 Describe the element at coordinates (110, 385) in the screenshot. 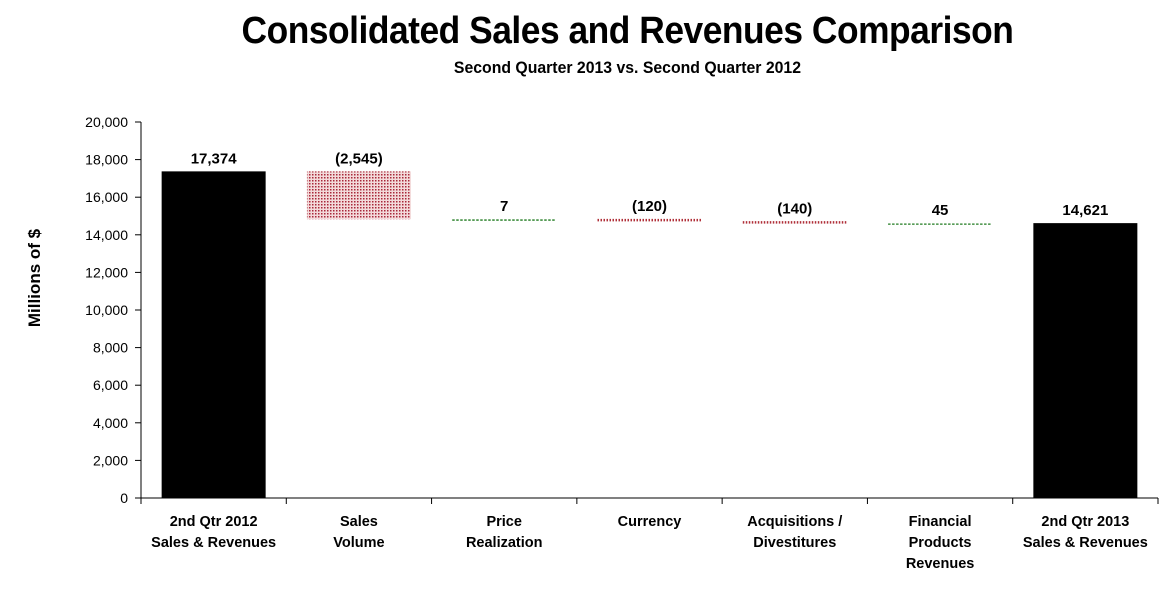

I see `y-tick-label: 6,000` at that location.